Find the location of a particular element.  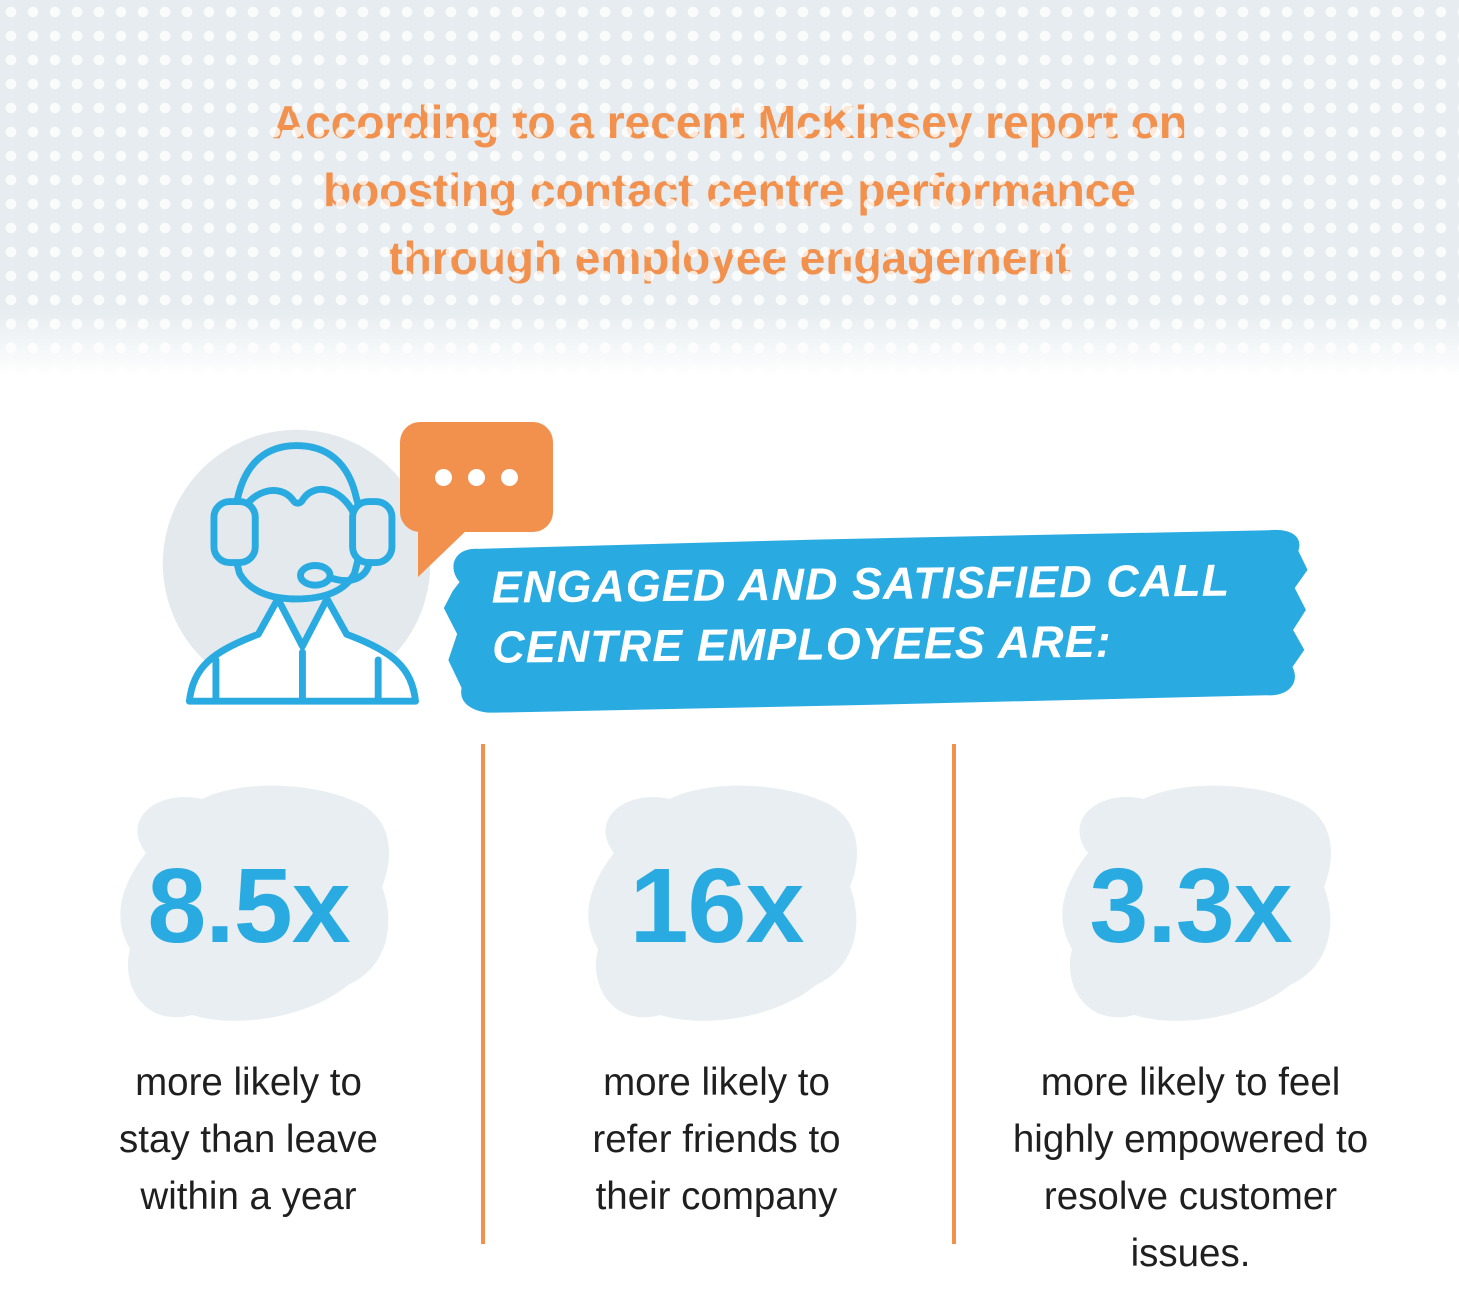

header-torn-edge is located at coordinates (729, 350).